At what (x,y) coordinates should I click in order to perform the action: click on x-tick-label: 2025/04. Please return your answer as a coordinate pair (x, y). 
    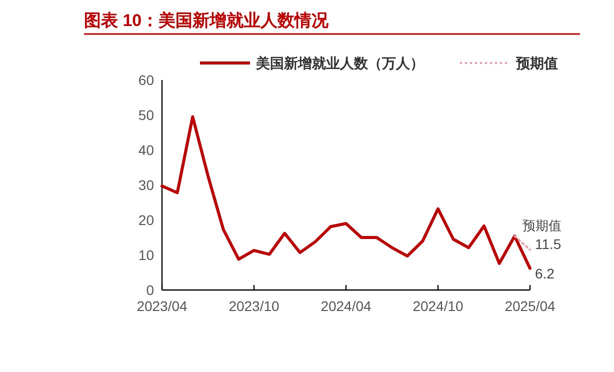
    Looking at the image, I should click on (530, 306).